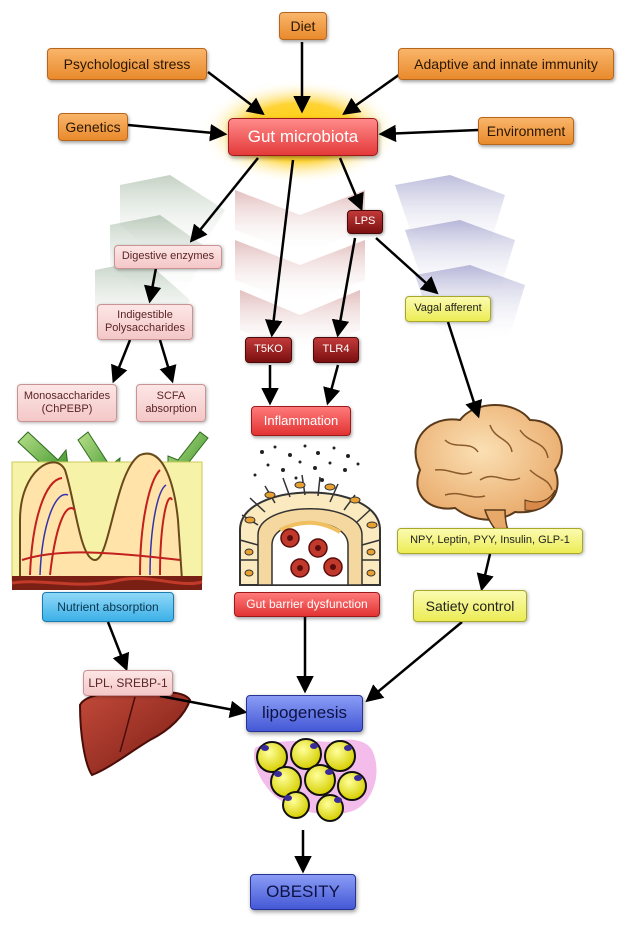  What do you see at coordinates (279, 248) in the screenshot?
I see `arrow-microbiota-to-t5ko` at bounding box center [279, 248].